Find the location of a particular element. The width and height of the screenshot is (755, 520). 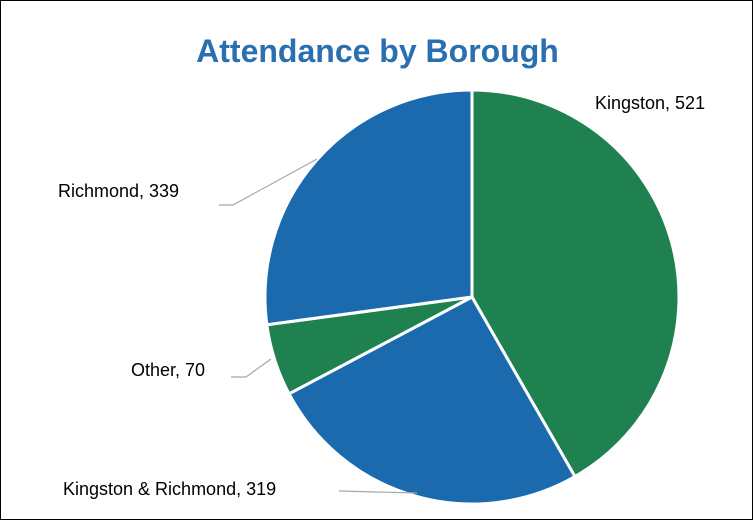

data-label: Kingston, 521 is located at coordinates (650, 103).